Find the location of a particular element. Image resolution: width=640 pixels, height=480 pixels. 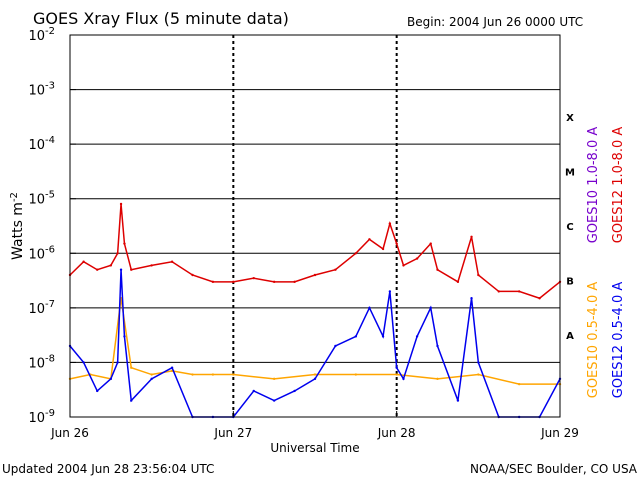

flare-class-labels: A B C M X is located at coordinates (570, 227).